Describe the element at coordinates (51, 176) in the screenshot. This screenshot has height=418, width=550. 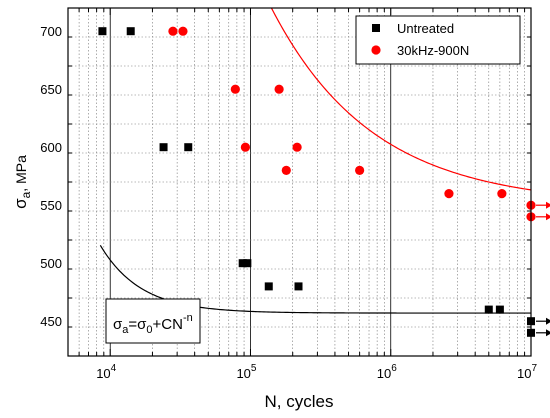
I see `y-tick-labels: 450 500 550 600 650 700` at that location.